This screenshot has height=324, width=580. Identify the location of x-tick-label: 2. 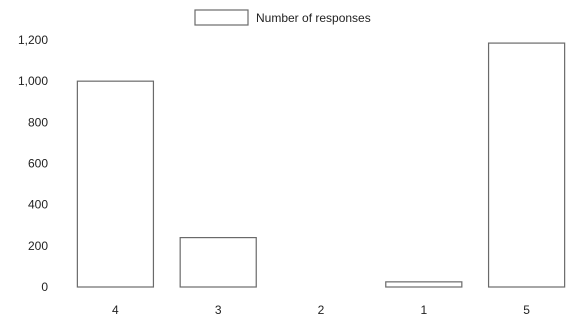
(321, 310).